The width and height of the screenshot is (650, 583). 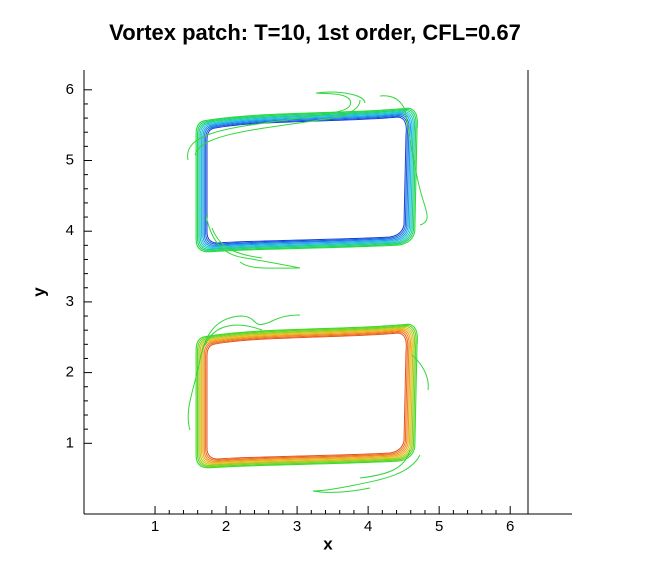 I want to click on y-tick-label: 2, so click(x=70, y=372).